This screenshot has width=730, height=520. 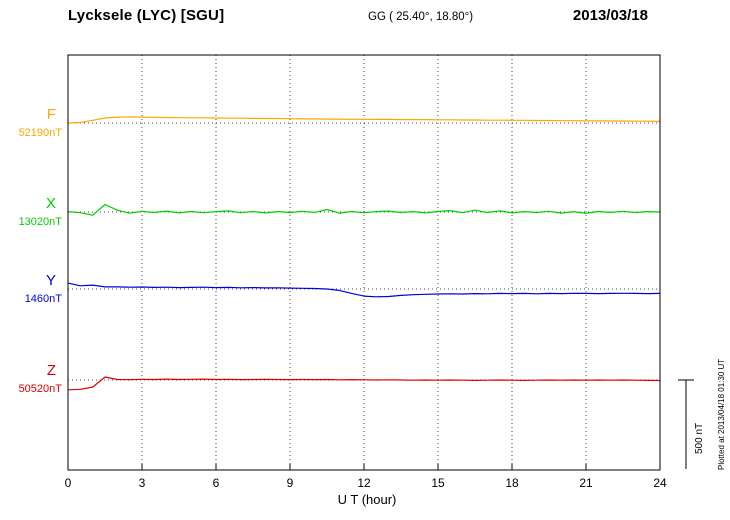 I want to click on x-tick-label: 24, so click(x=660, y=483).